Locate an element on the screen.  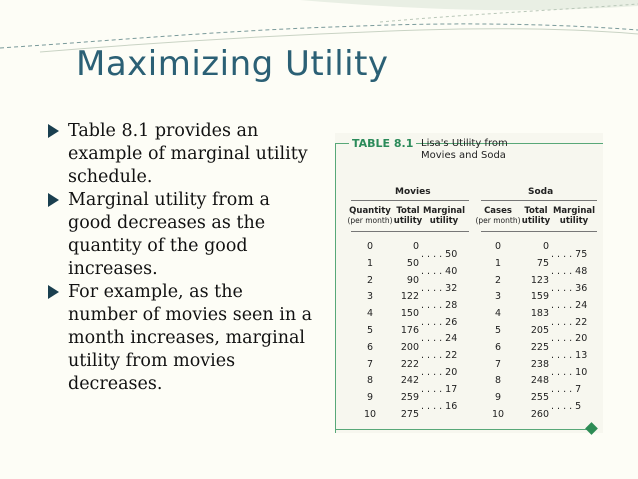
soda-marginal-cell: . . . . 48 is located at coordinates (569, 272).